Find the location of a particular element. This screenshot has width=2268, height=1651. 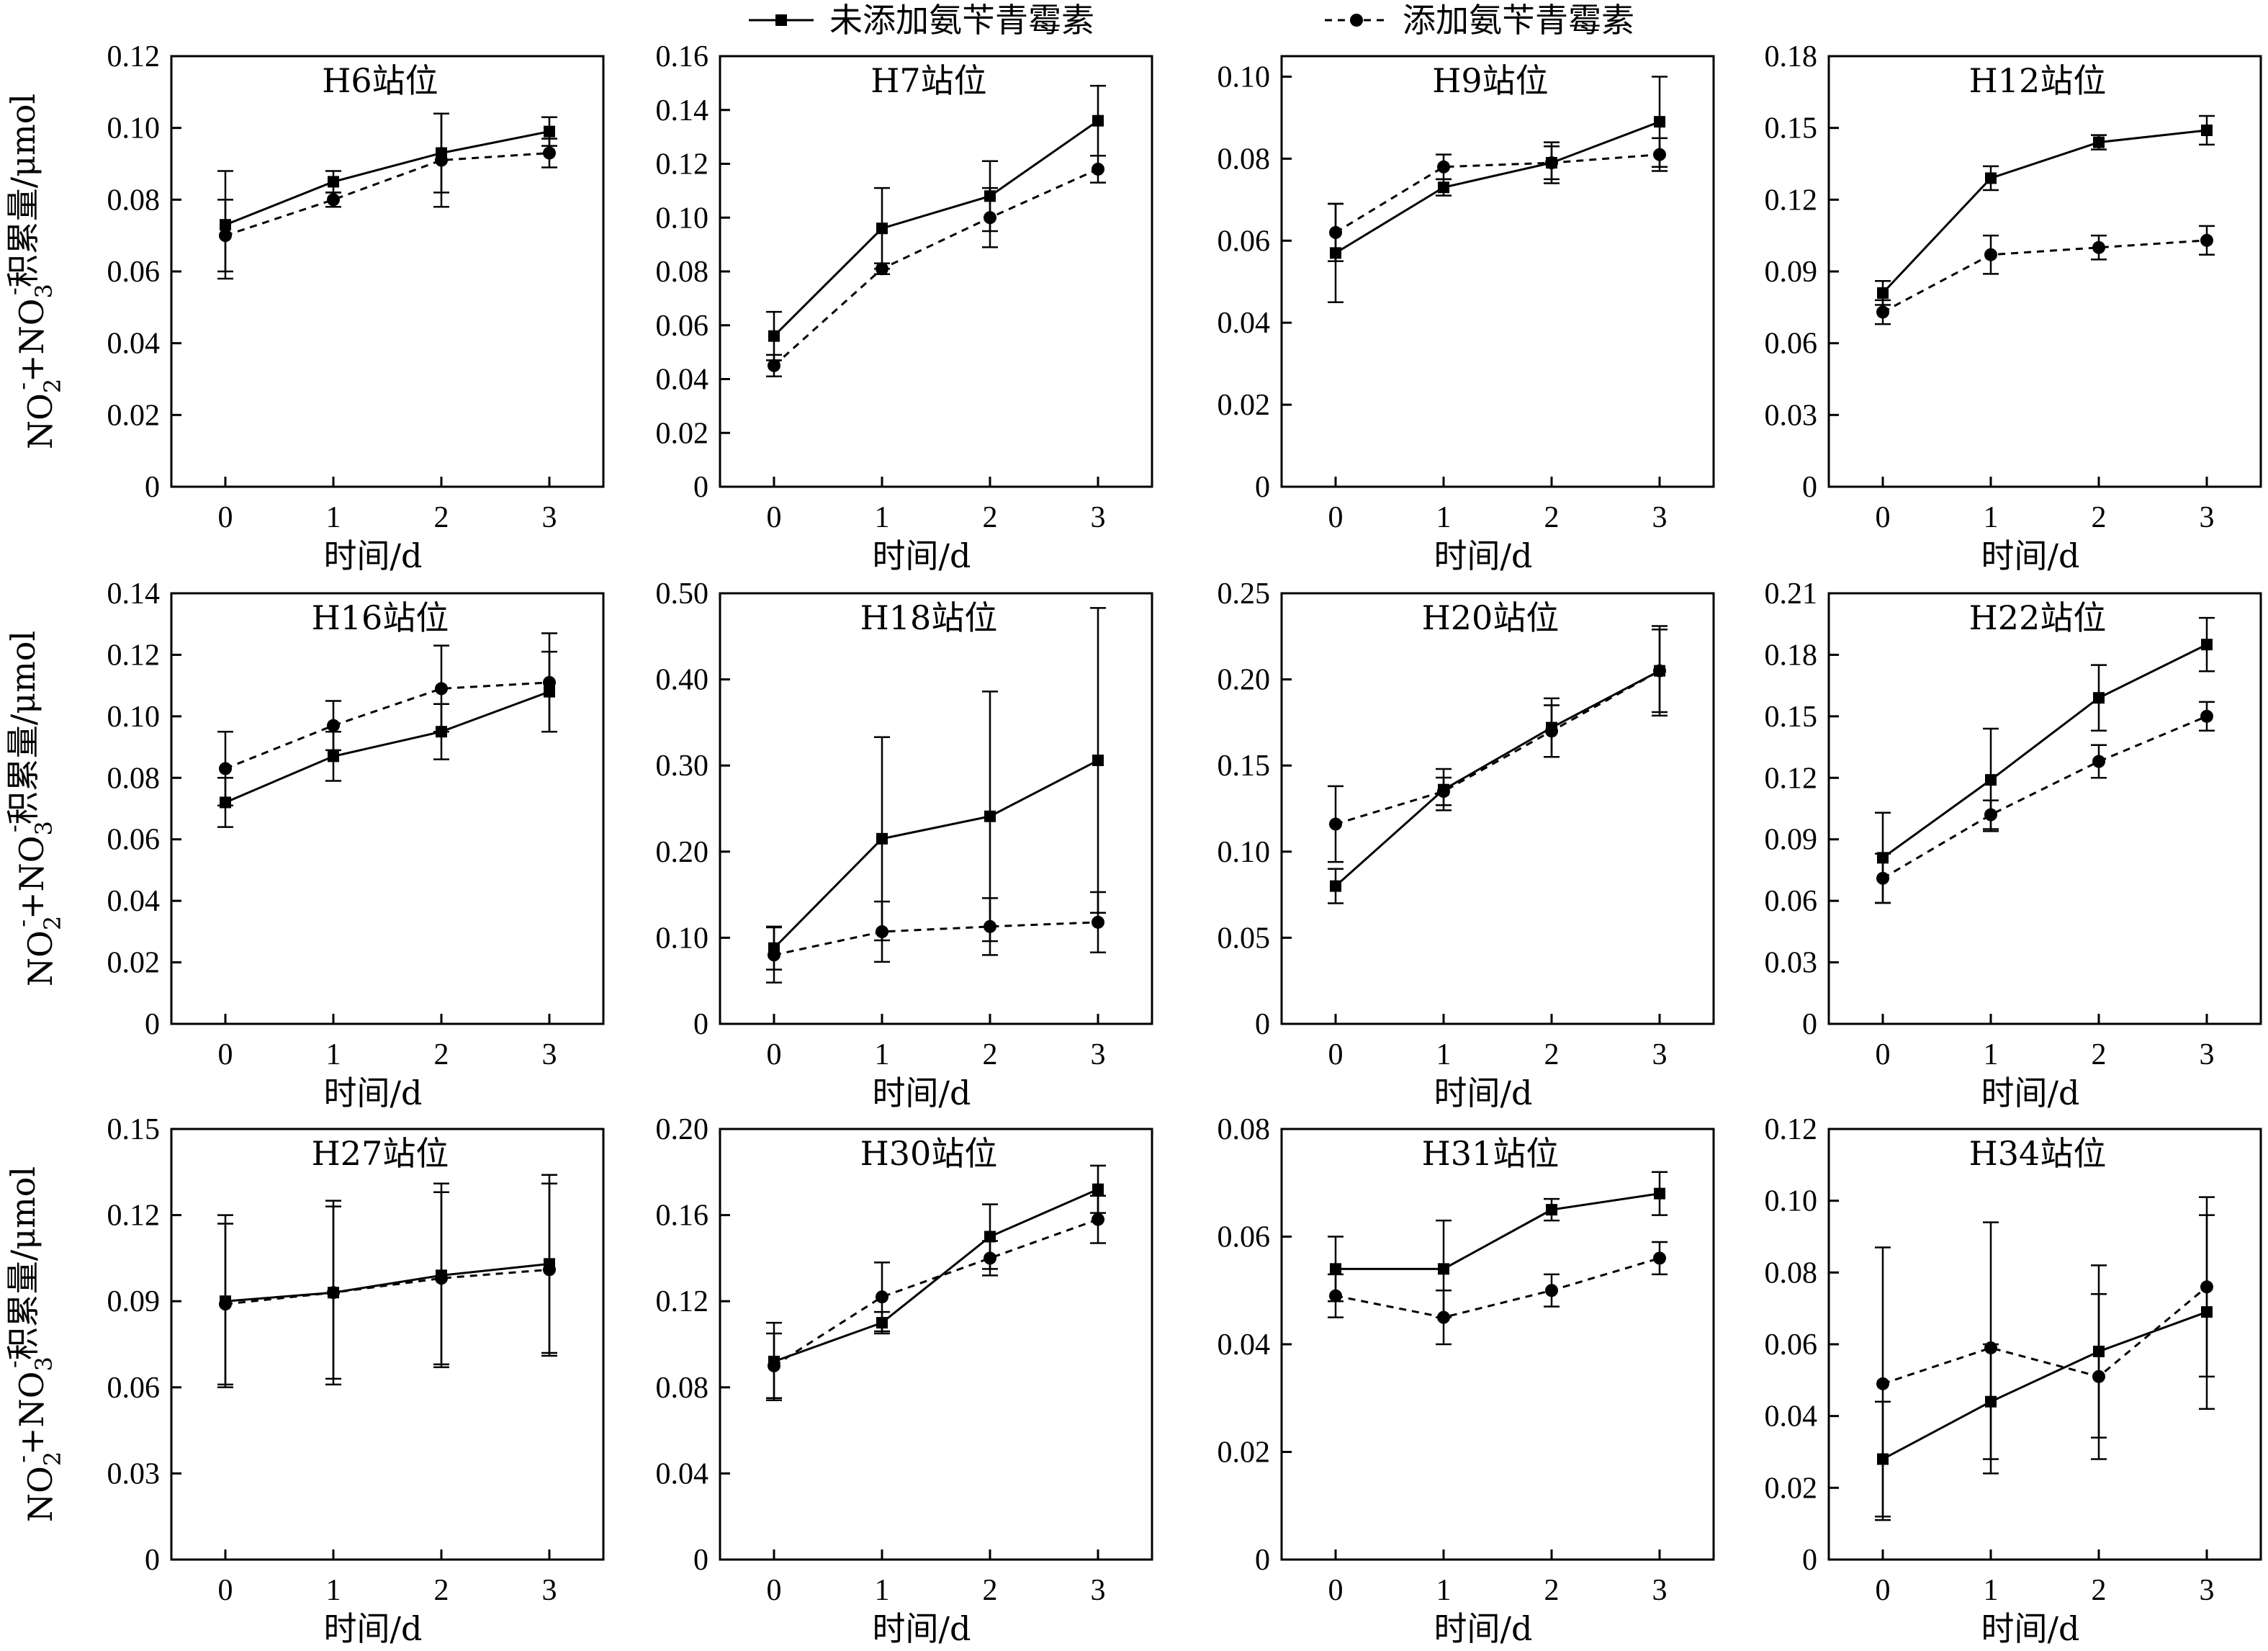

legend-item-1: 添加氨苄青霉素 is located at coordinates (1479, 20).